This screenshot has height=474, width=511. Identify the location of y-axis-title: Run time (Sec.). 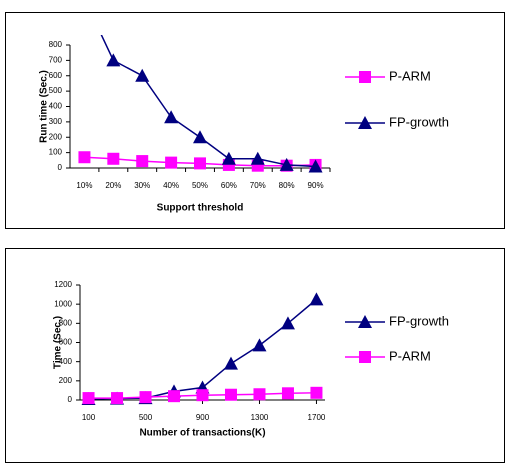
(44, 106).